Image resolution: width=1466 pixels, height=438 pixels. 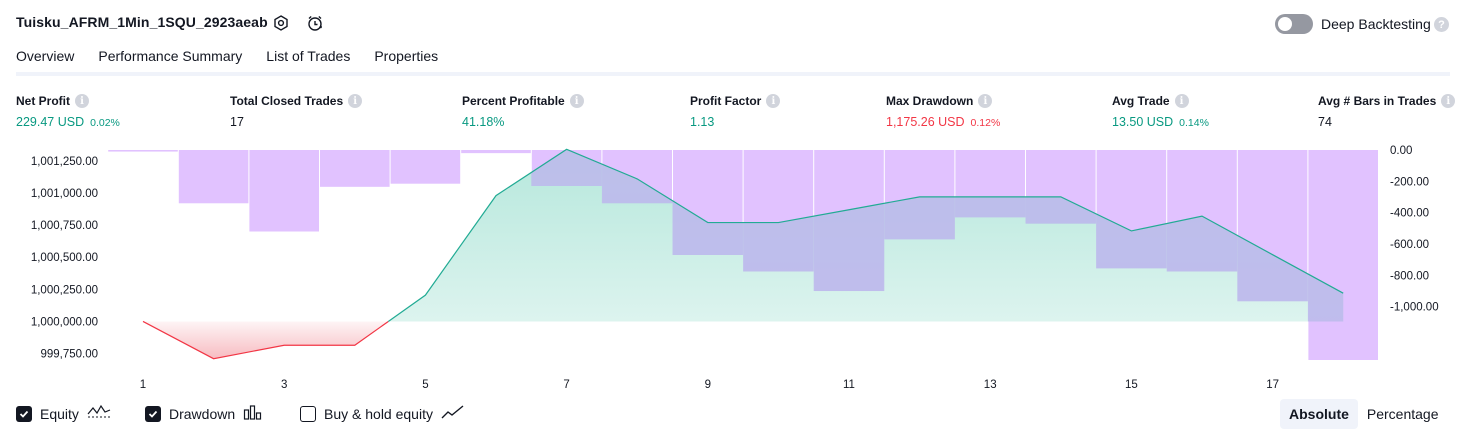 What do you see at coordinates (943, 111) in the screenshot?
I see `metric-max-drawdown: Max Drawdown i 1,175.26 USD 0.12%` at bounding box center [943, 111].